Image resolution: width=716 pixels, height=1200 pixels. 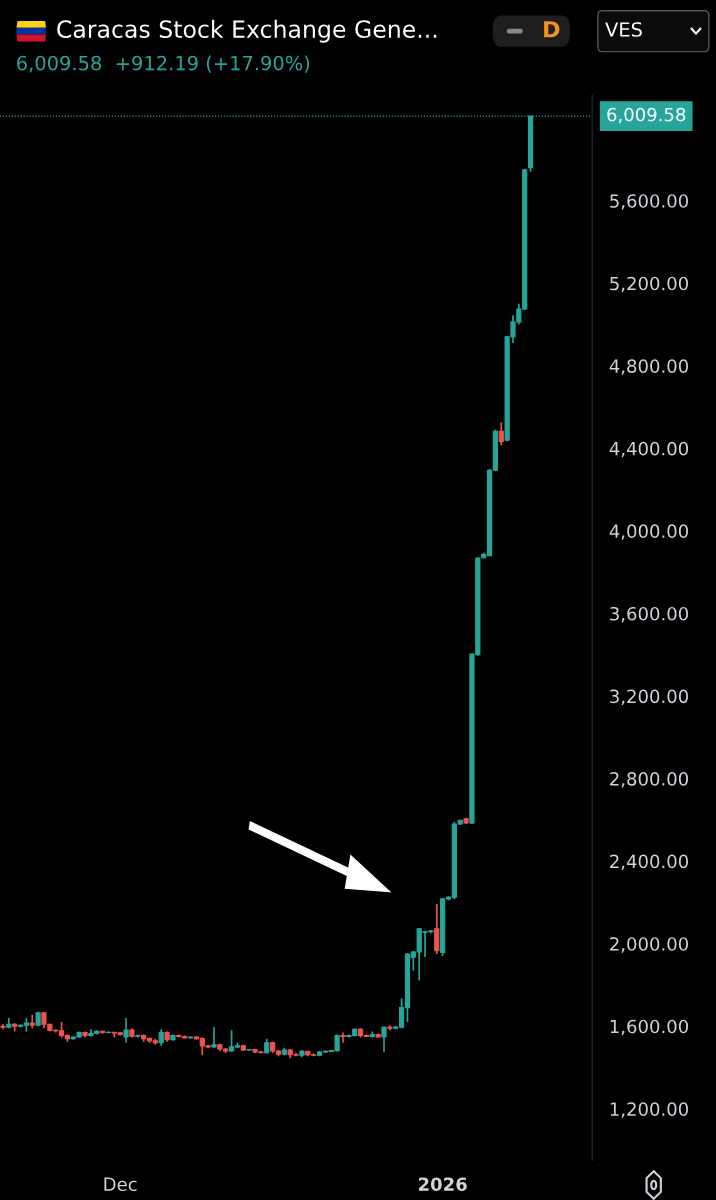 What do you see at coordinates (649, 284) in the screenshot?
I see `y-tick-label: 5,200.00` at bounding box center [649, 284].